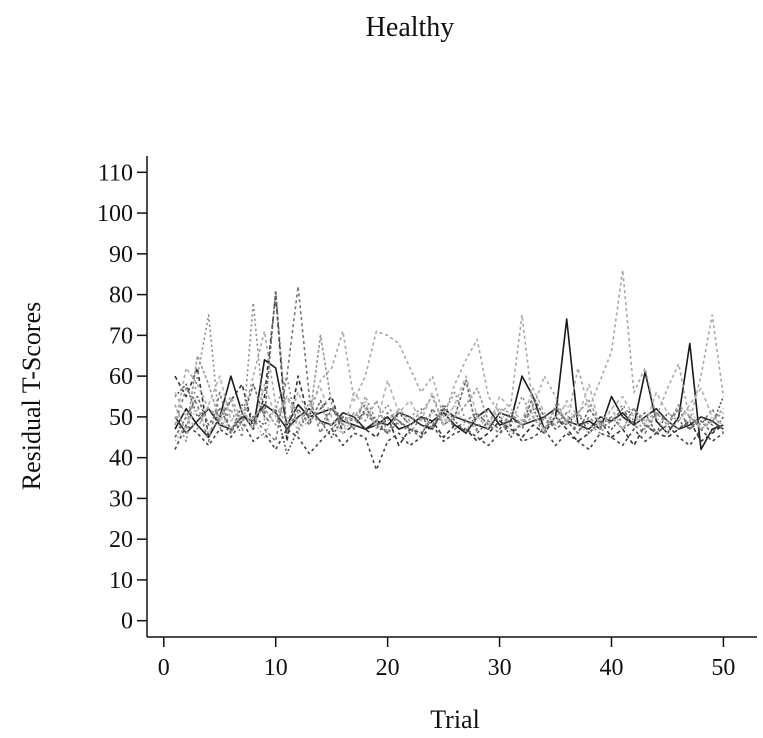 This screenshot has height=738, width=763. What do you see at coordinates (121, 255) in the screenshot?
I see `y-tick-label: 90` at bounding box center [121, 255].